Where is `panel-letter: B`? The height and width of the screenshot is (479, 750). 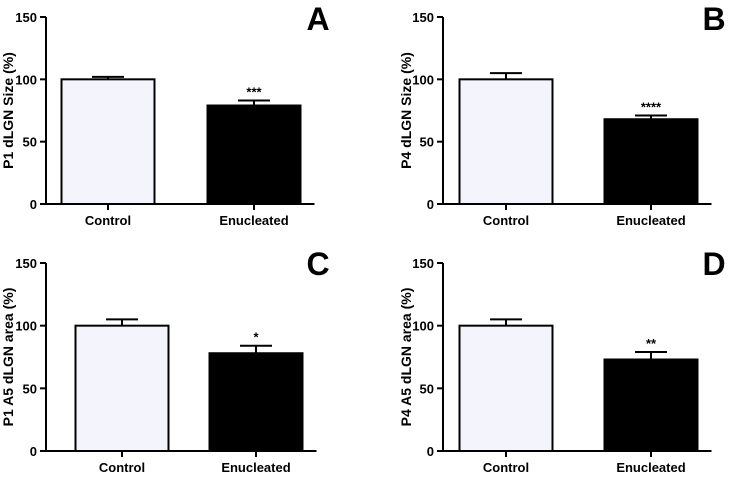
panel-letter: B is located at coordinates (713, 19).